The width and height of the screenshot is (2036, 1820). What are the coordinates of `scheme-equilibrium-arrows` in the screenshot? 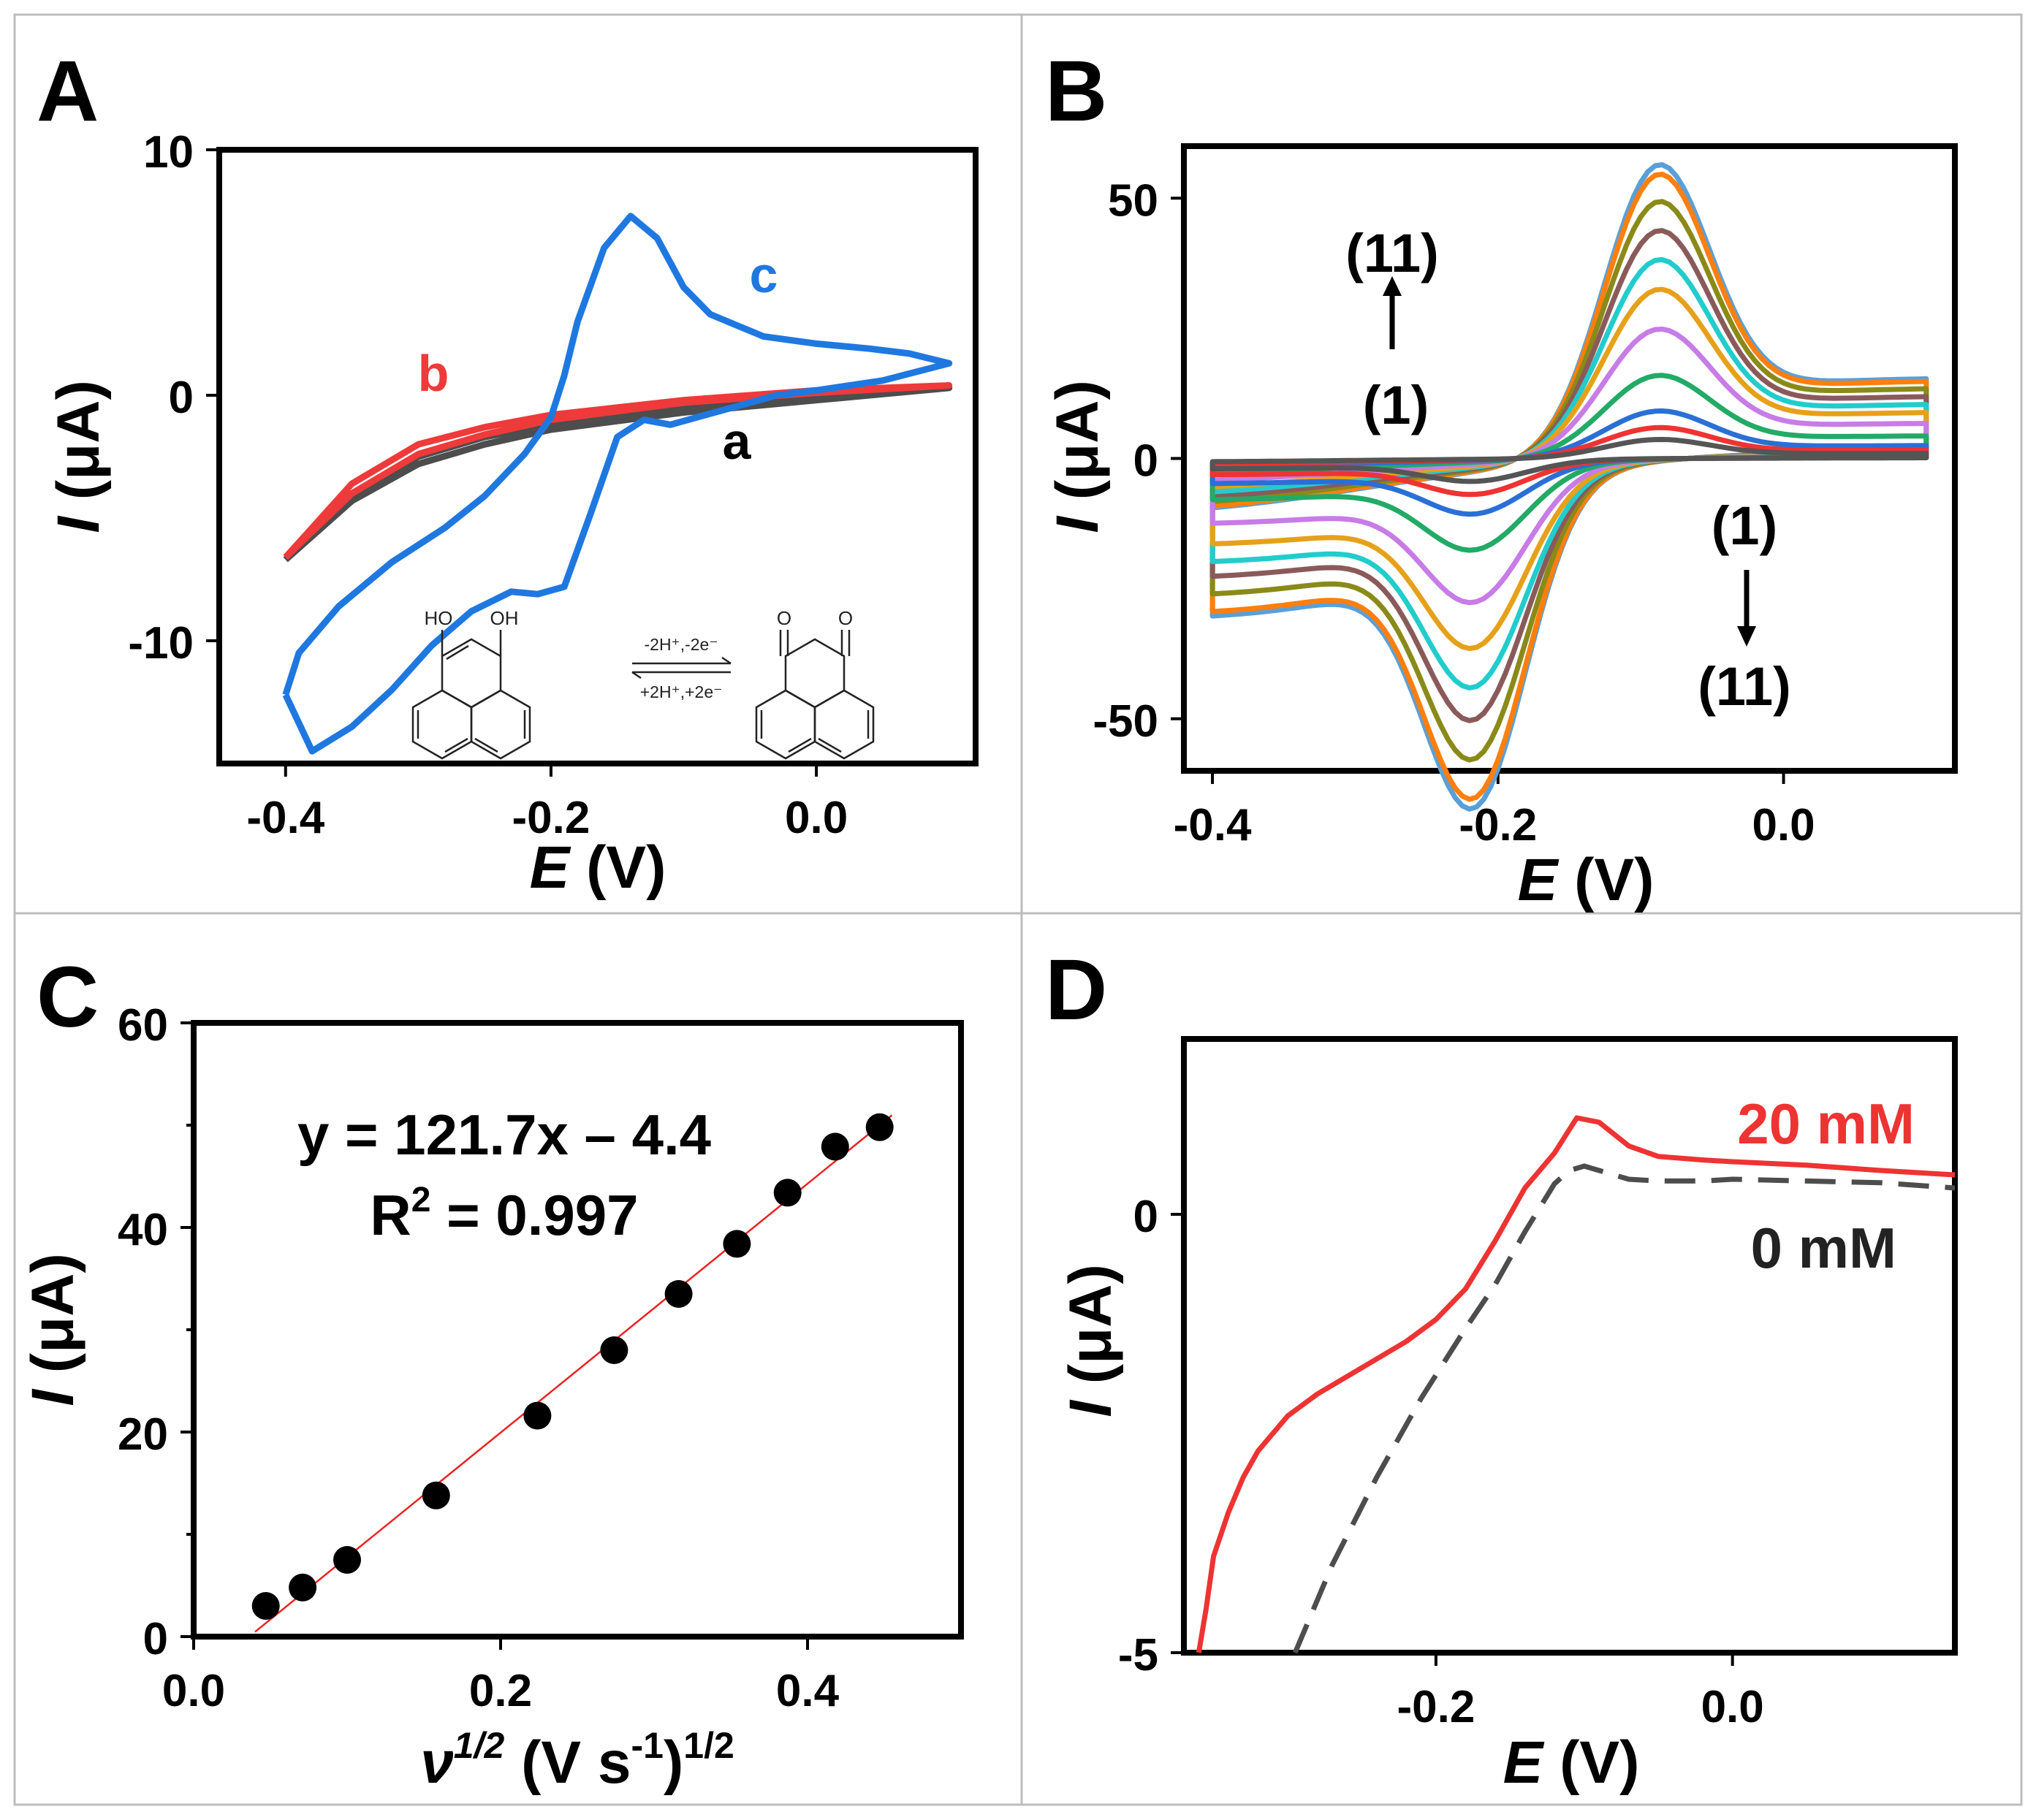 It's located at (682, 667).